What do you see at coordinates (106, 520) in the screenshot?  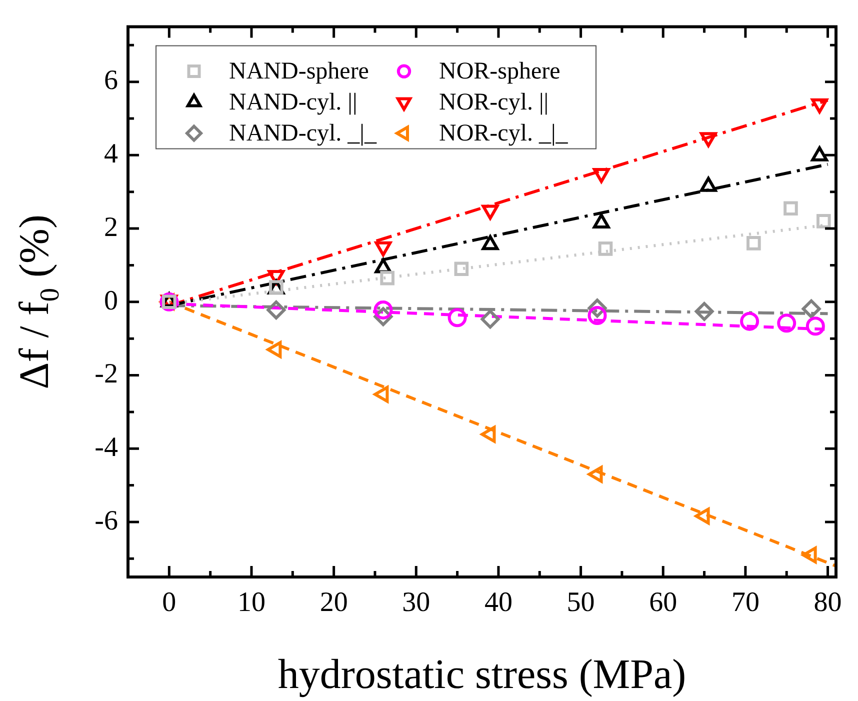 I see `y-tick-label: -6` at bounding box center [106, 520].